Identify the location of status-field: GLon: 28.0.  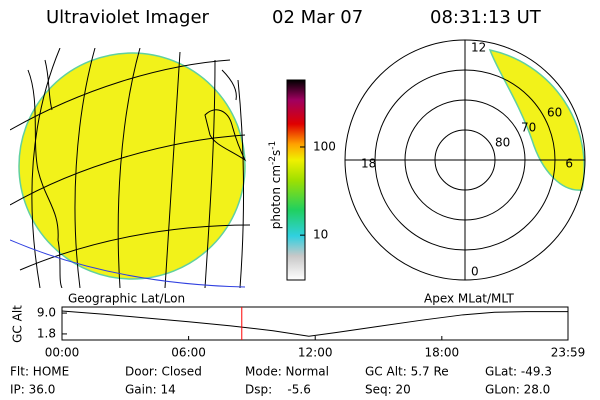
(517, 390).